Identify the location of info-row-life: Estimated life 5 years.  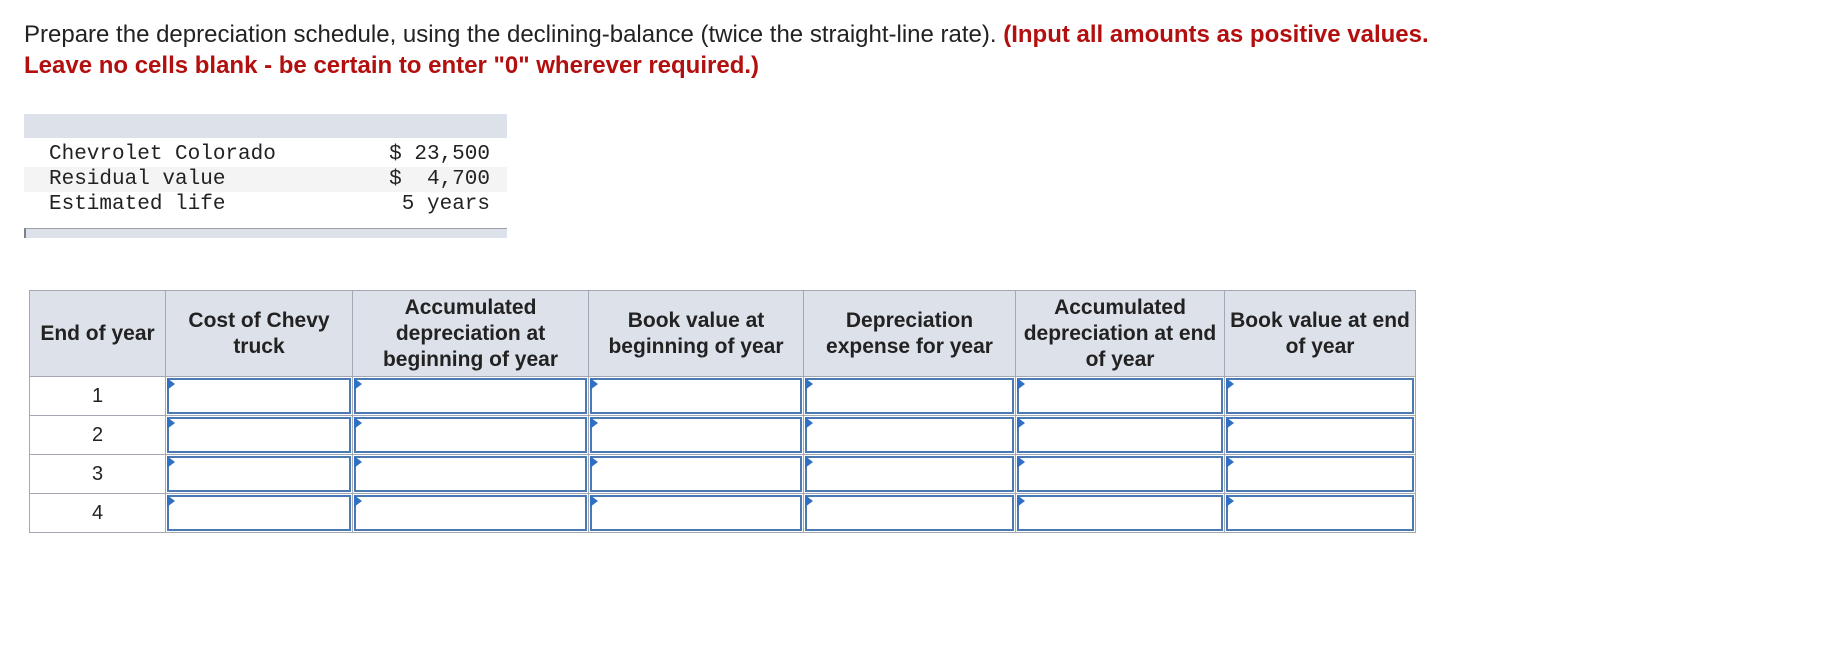
(265, 204).